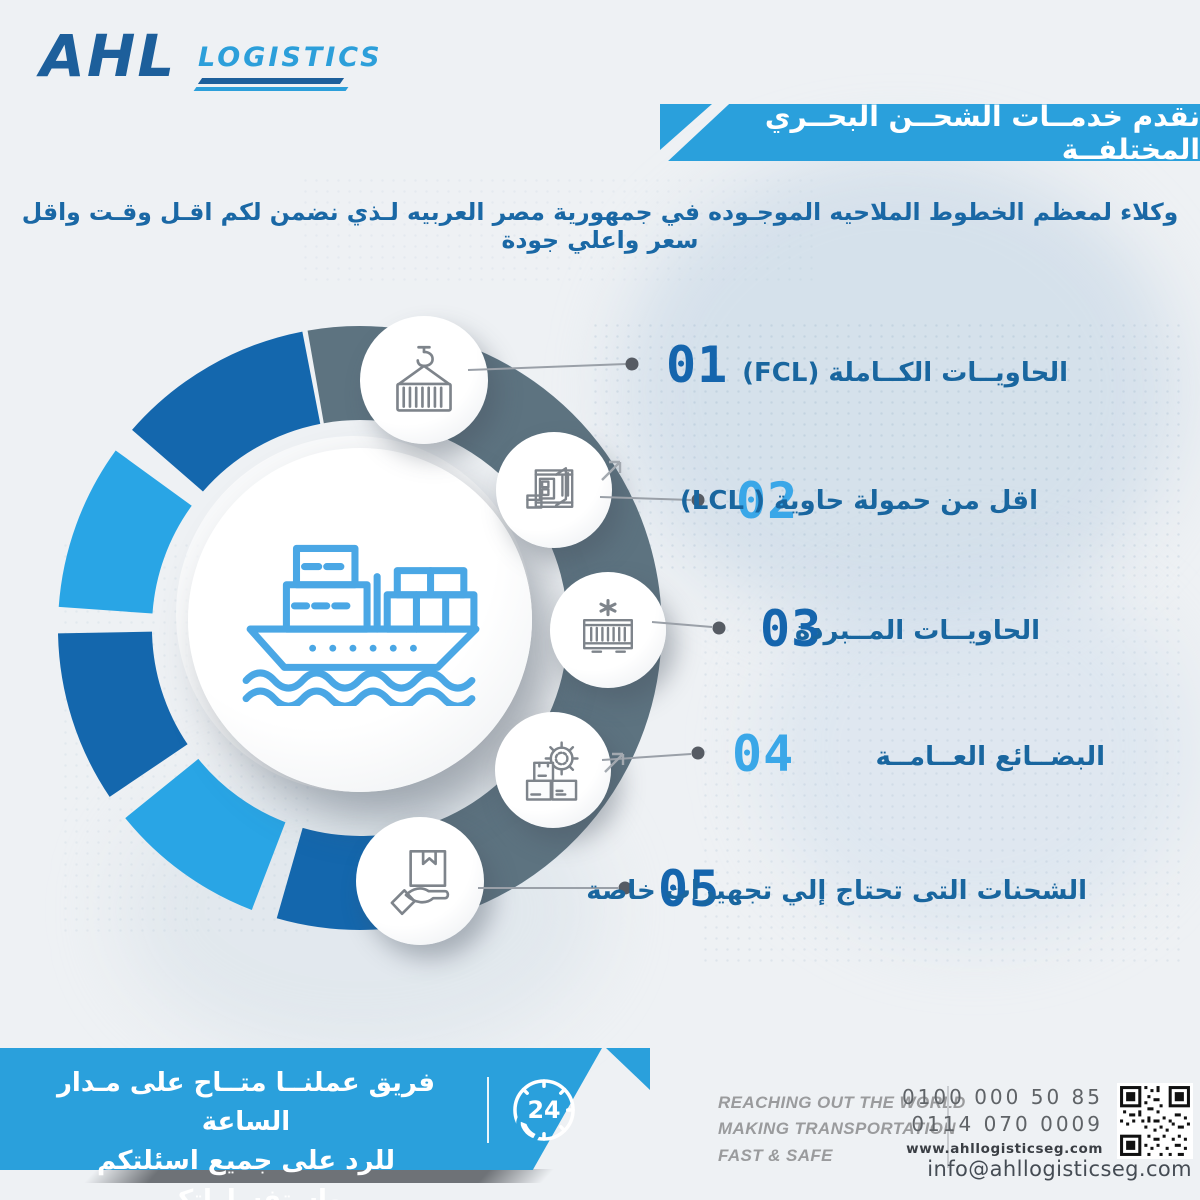 The width and height of the screenshot is (1200, 1200). What do you see at coordinates (488, 1110) in the screenshot?
I see `banner-separator` at bounding box center [488, 1110].